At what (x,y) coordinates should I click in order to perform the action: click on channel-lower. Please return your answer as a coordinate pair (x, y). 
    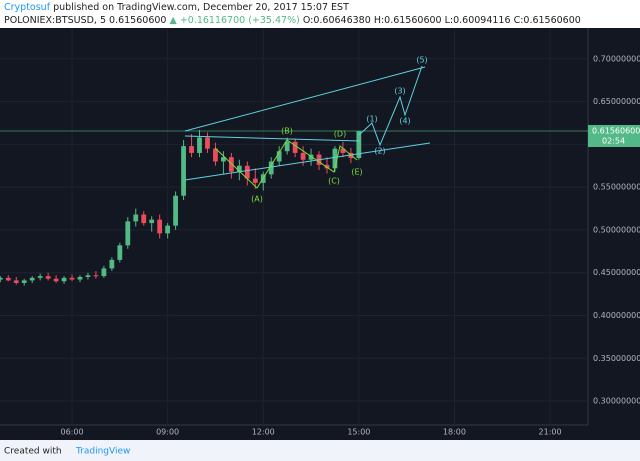
    Looking at the image, I should click on (307, 161).